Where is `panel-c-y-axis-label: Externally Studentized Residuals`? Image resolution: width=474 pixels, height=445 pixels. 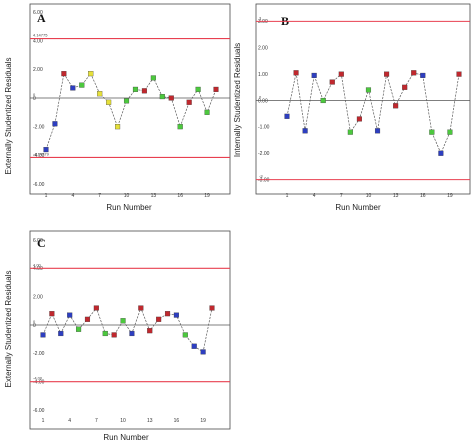
panel-c-y-axis-label: Externally Studentized Residuals is located at coordinates (8, 329).